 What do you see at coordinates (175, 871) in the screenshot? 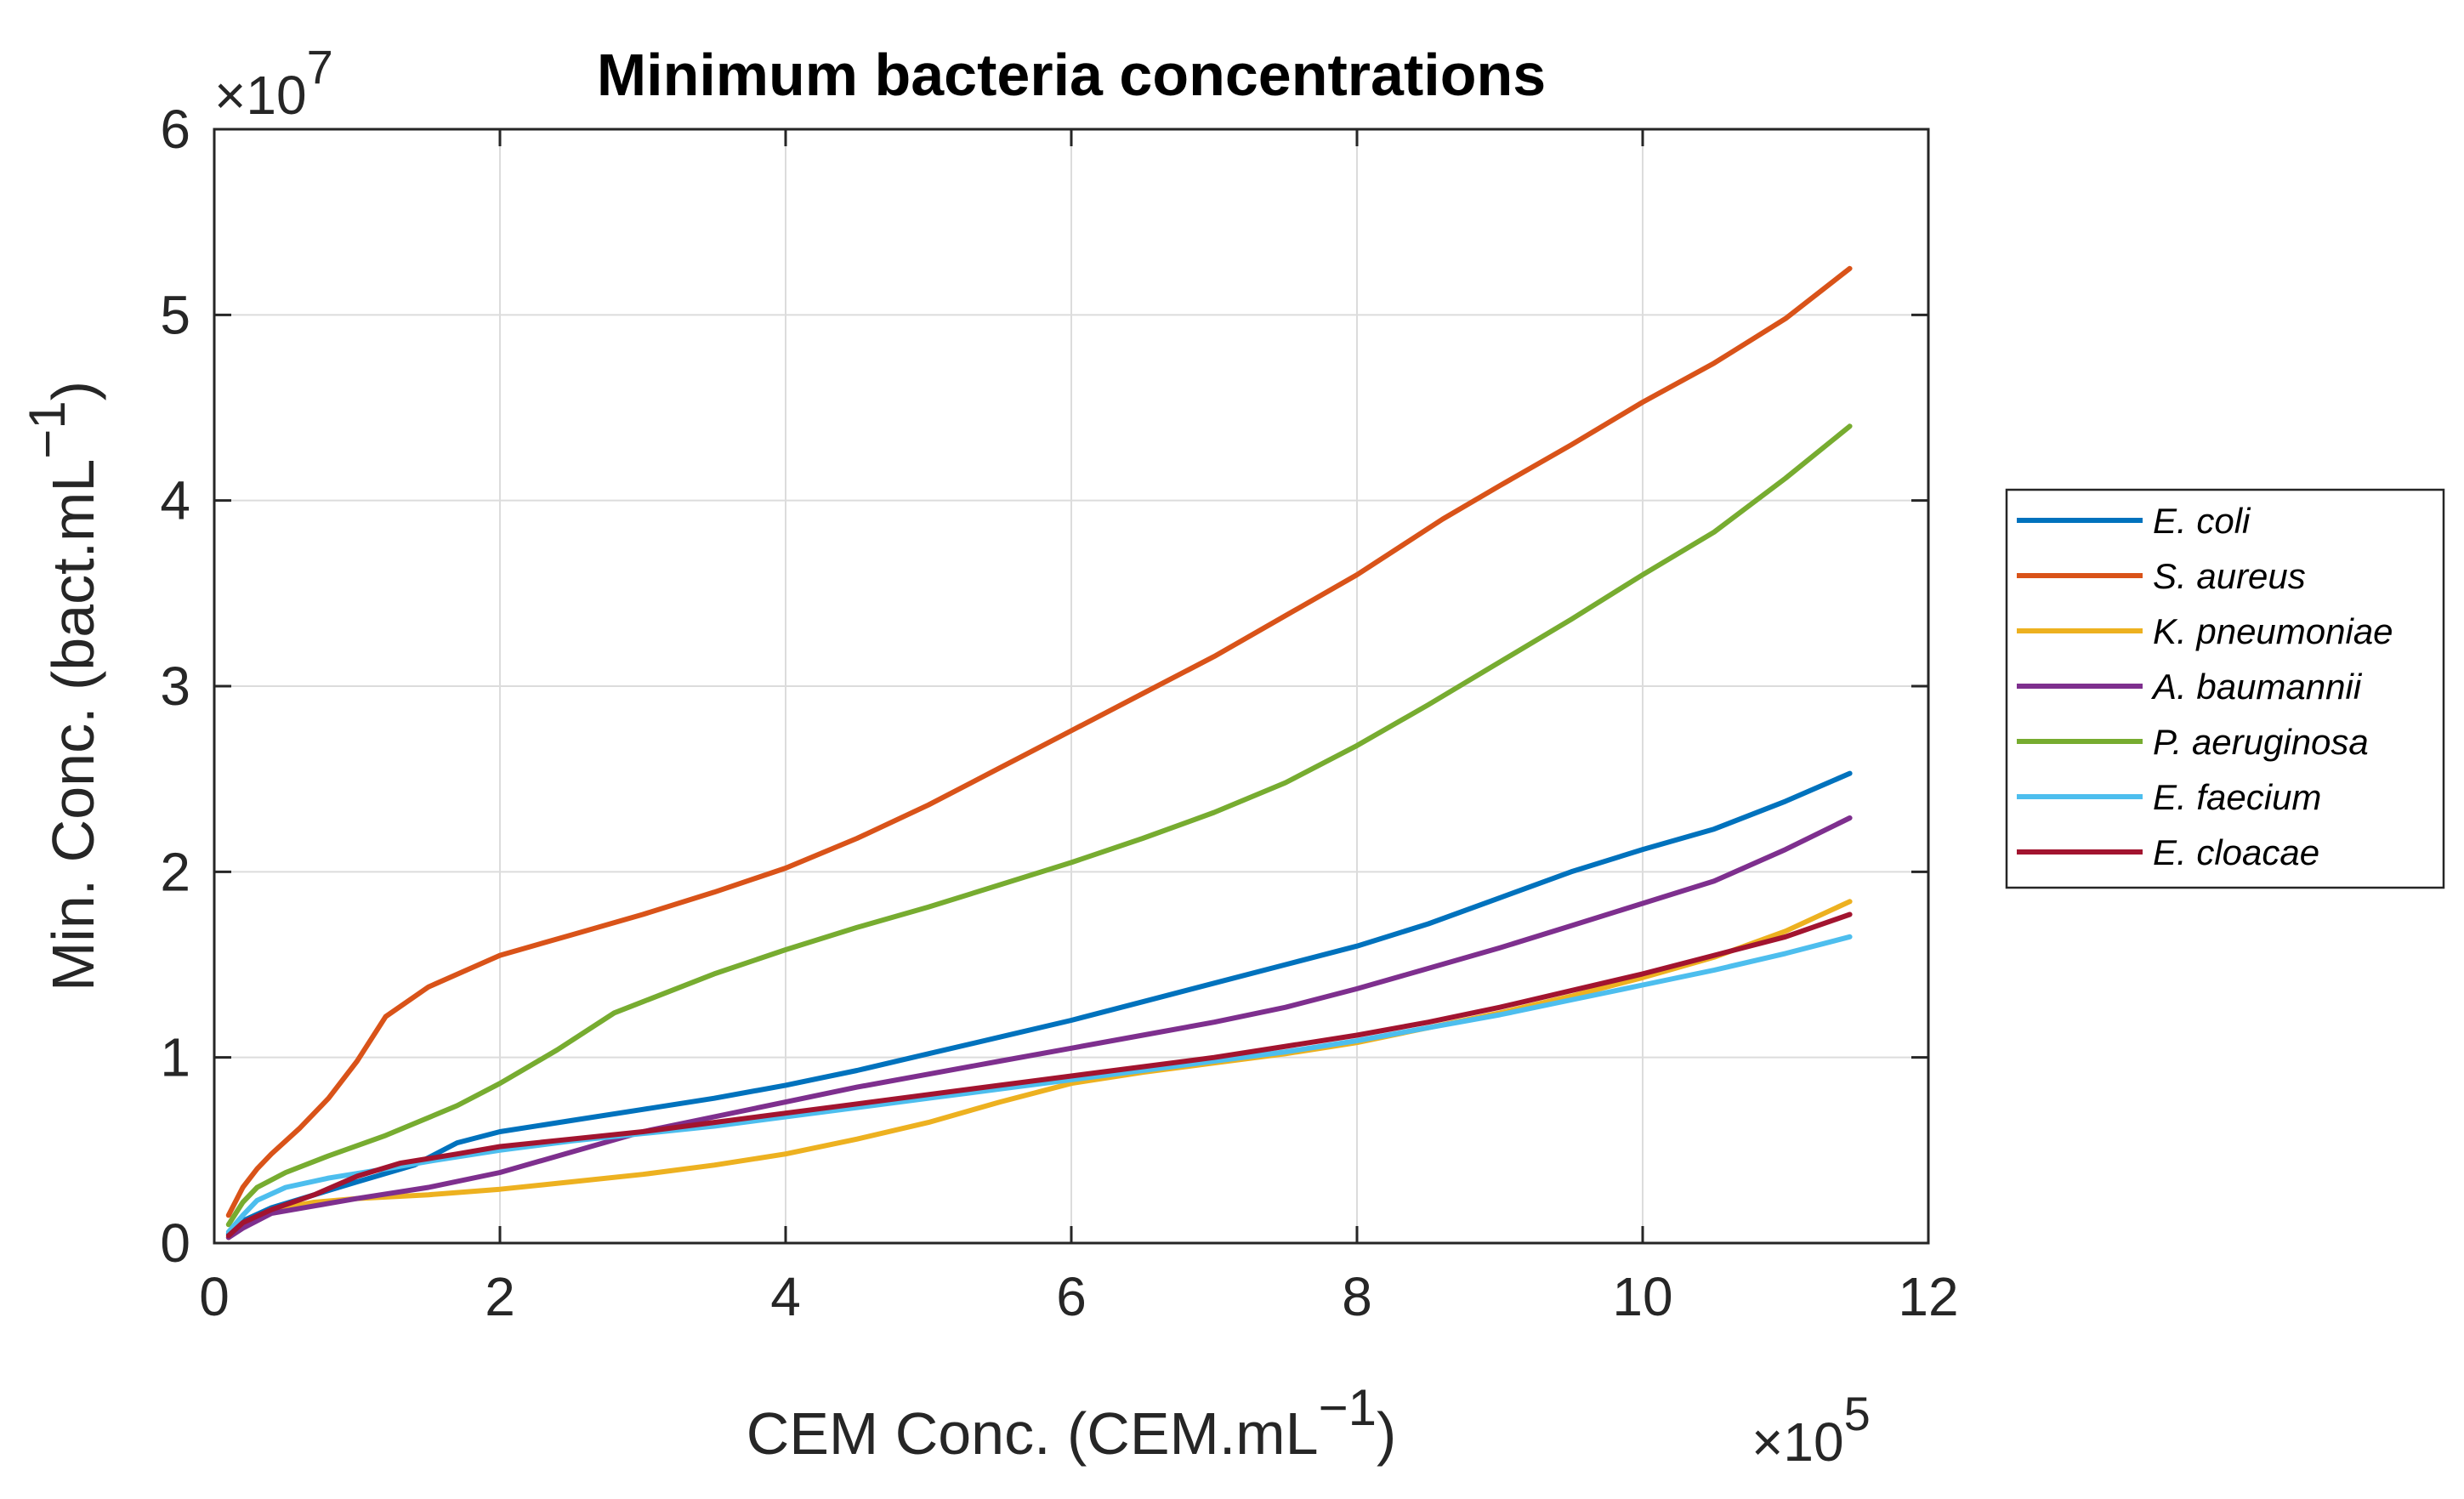
I see `y-tick-label: 2` at bounding box center [175, 871].